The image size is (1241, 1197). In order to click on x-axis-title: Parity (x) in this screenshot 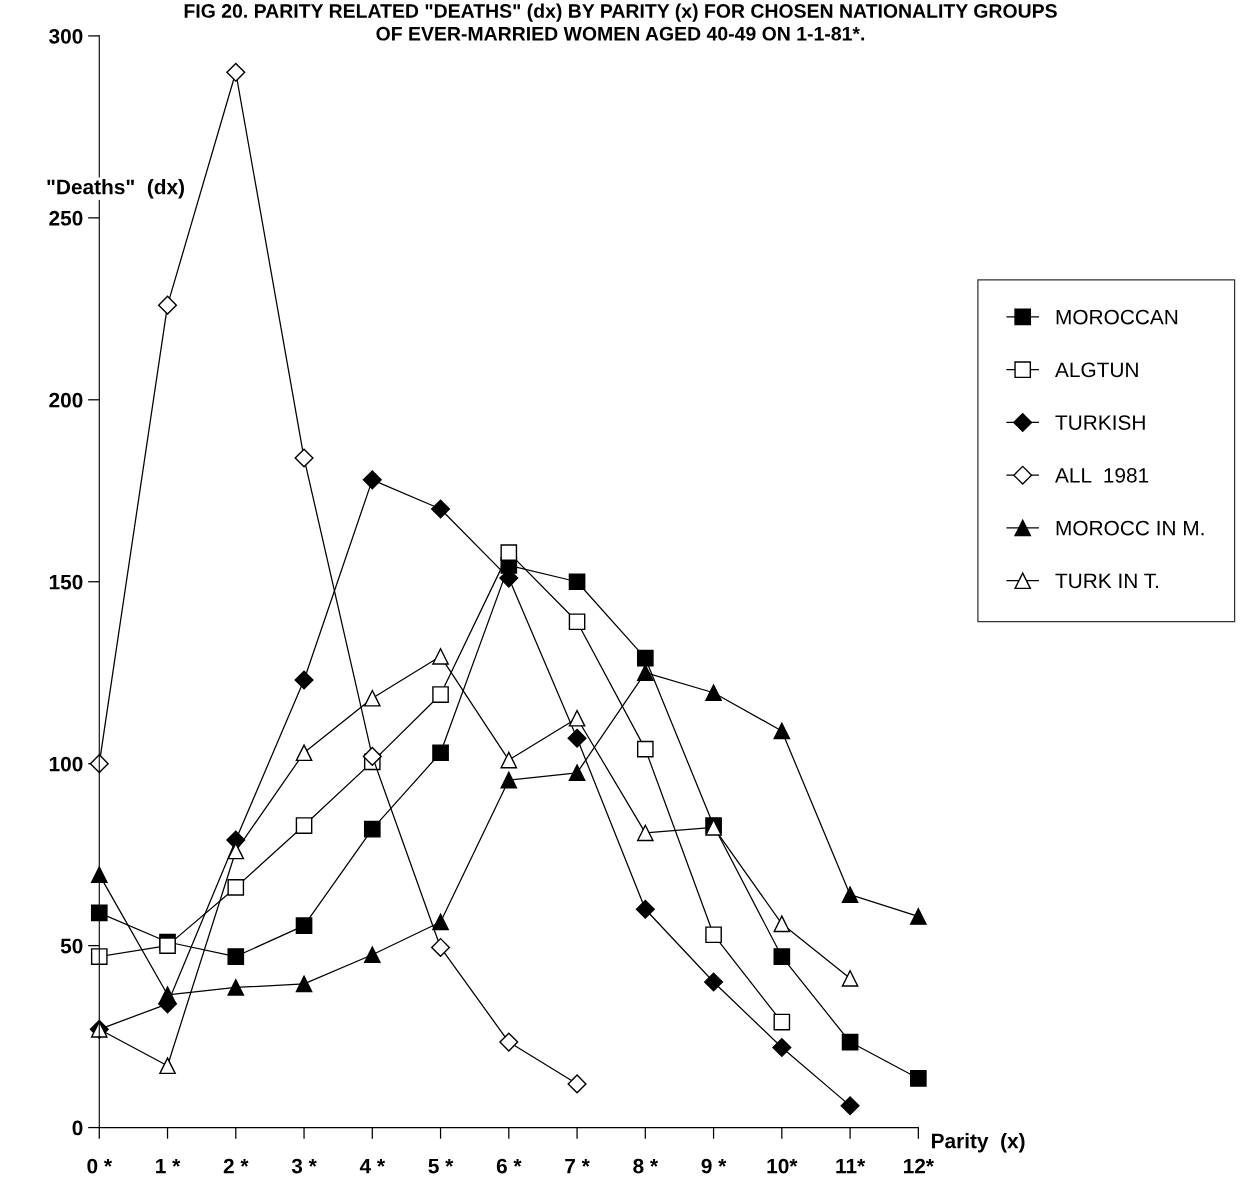, I will do `click(978, 1143)`.